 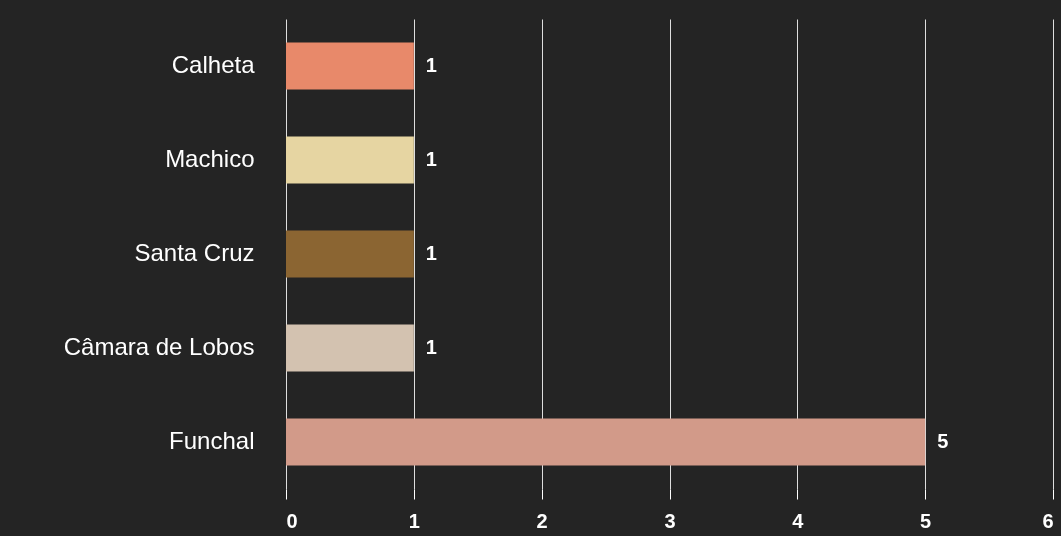 I want to click on x-tick-label: 3, so click(x=670, y=520).